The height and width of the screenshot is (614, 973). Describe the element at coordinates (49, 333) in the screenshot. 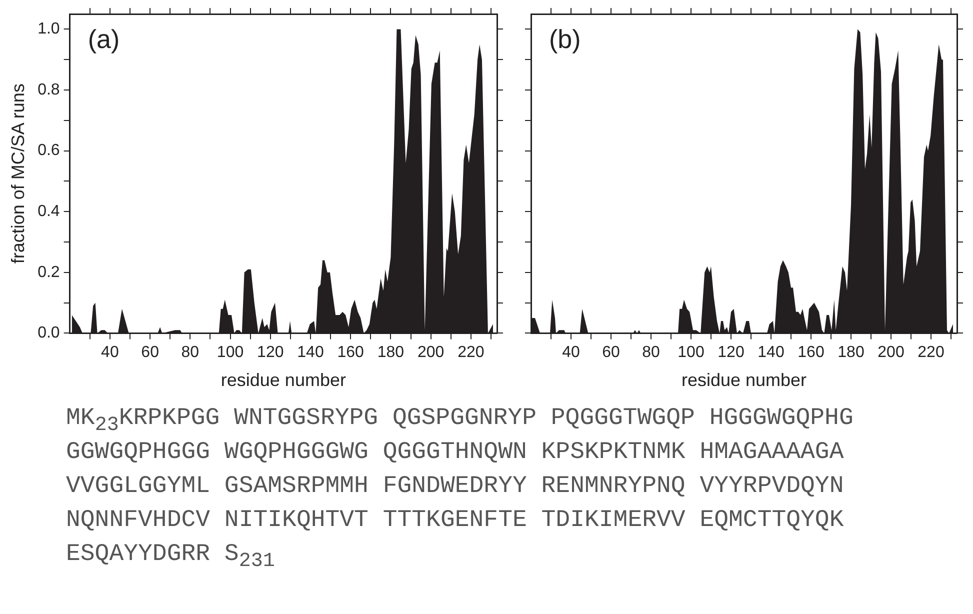

I see `y-tick-label: 0.0` at that location.